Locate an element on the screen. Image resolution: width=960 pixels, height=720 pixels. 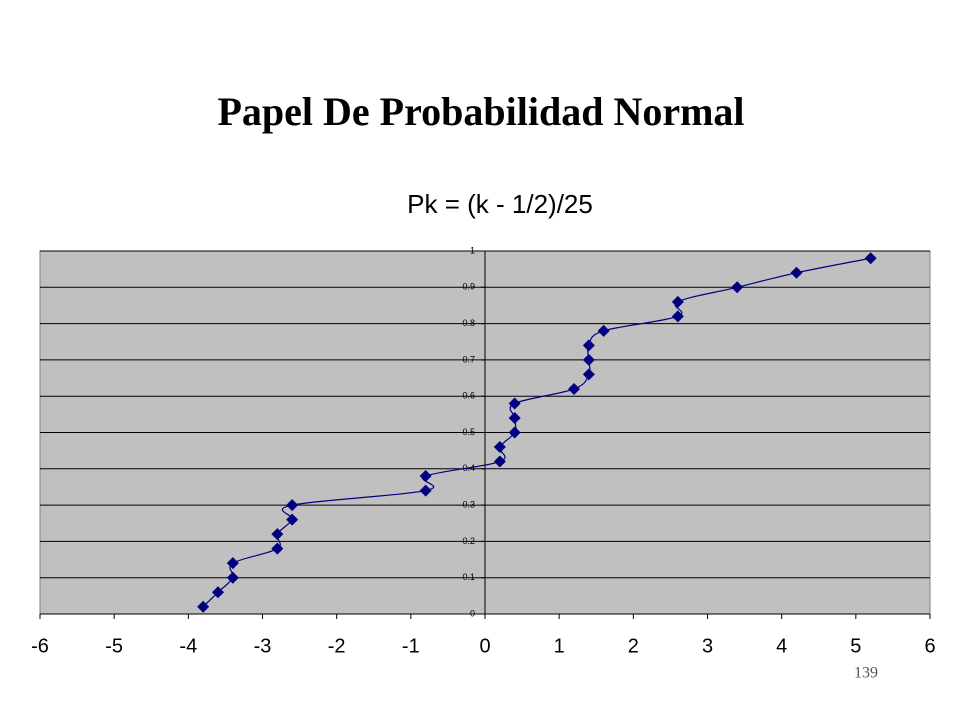
x-tick-label: 5 is located at coordinates (855, 646).